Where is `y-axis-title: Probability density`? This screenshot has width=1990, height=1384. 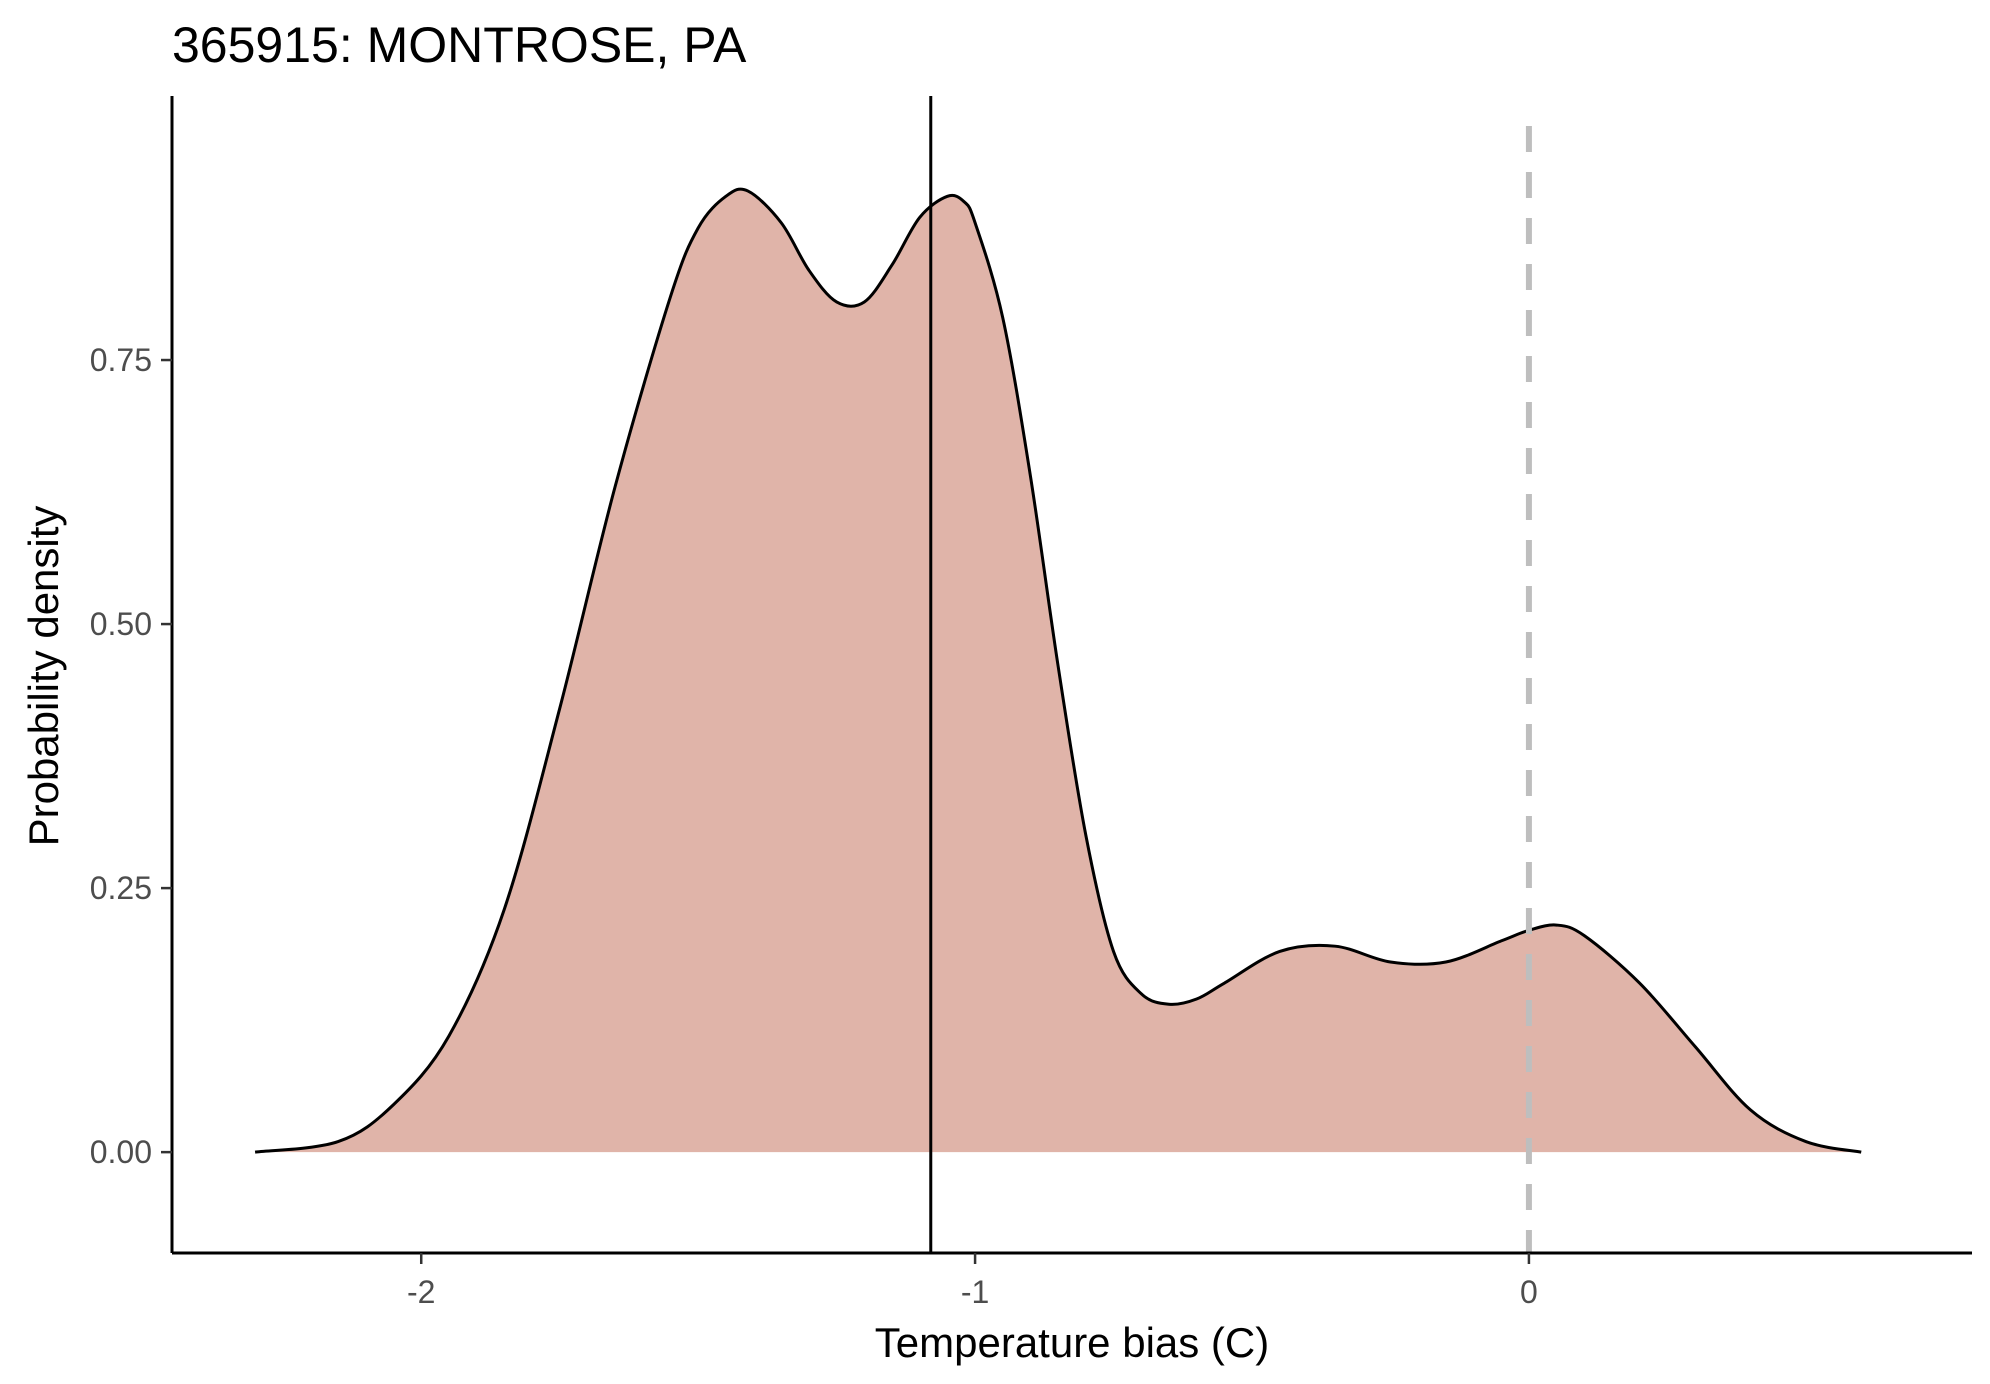 y-axis-title: Probability density is located at coordinates (43, 676).